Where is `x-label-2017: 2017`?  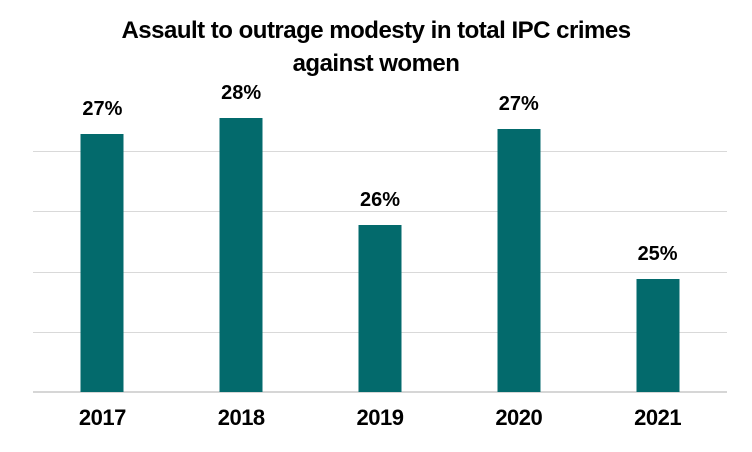
x-label-2017: 2017 is located at coordinates (102, 417).